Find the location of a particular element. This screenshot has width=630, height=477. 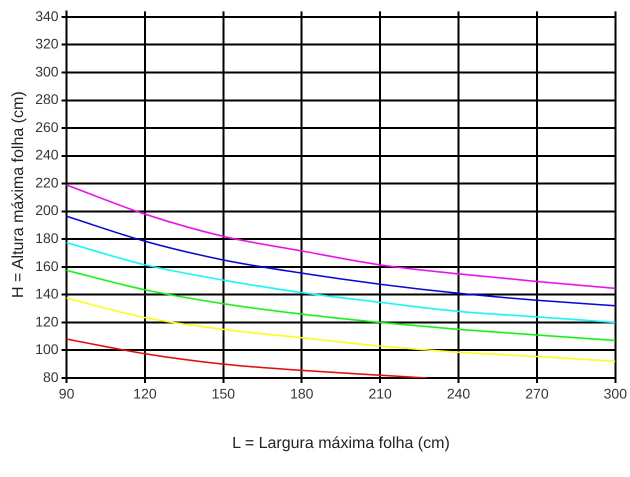

y-tick-label: 100 is located at coordinates (47, 349).